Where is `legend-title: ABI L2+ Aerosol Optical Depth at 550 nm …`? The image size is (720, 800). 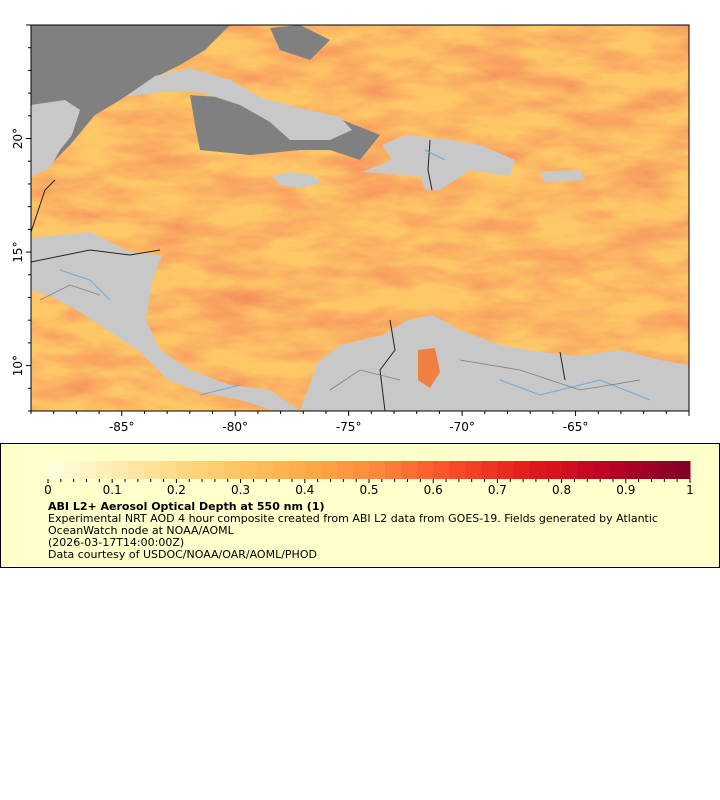
legend-title: ABI L2+ Aerosol Optical Depth at 550 nm … is located at coordinates (186, 506).